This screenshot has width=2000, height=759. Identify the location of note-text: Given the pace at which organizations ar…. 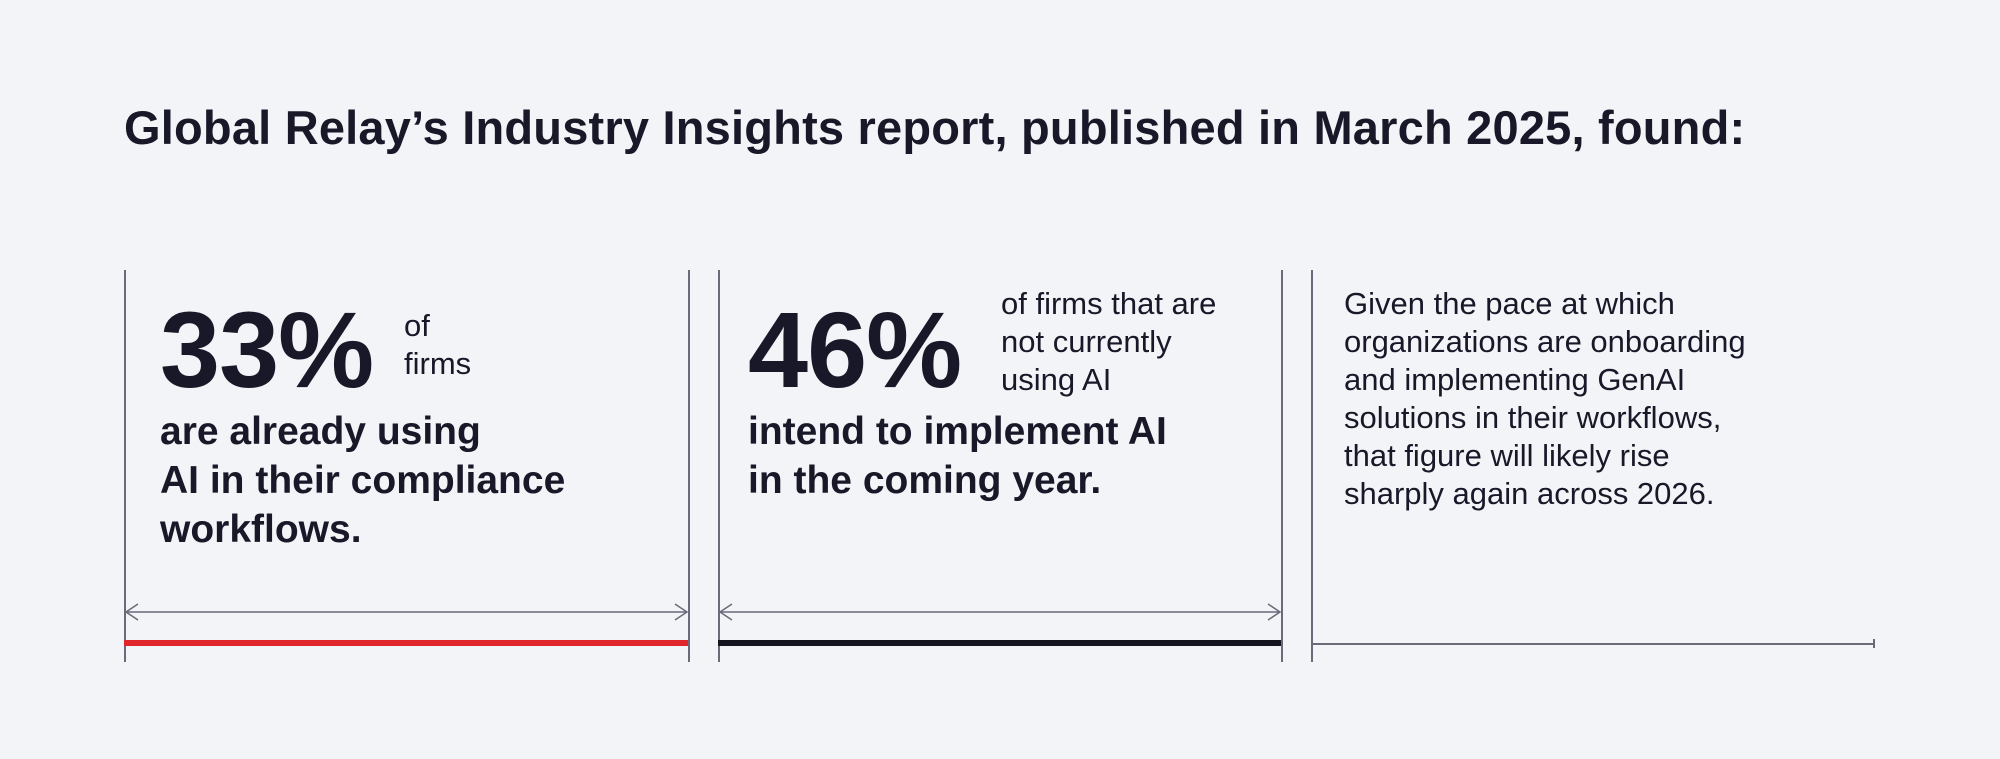
(1545, 398).